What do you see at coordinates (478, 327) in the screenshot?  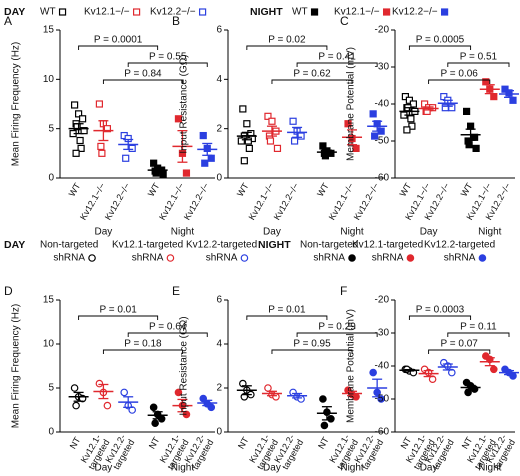 I see `p-value: P = 0.11` at bounding box center [478, 327].